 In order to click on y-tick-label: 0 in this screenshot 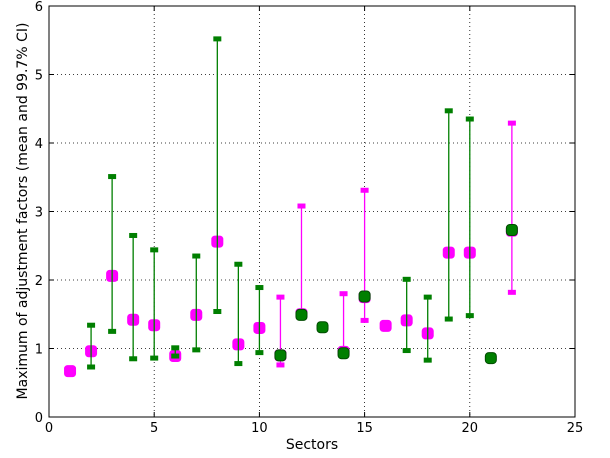, I will do `click(39, 418)`.